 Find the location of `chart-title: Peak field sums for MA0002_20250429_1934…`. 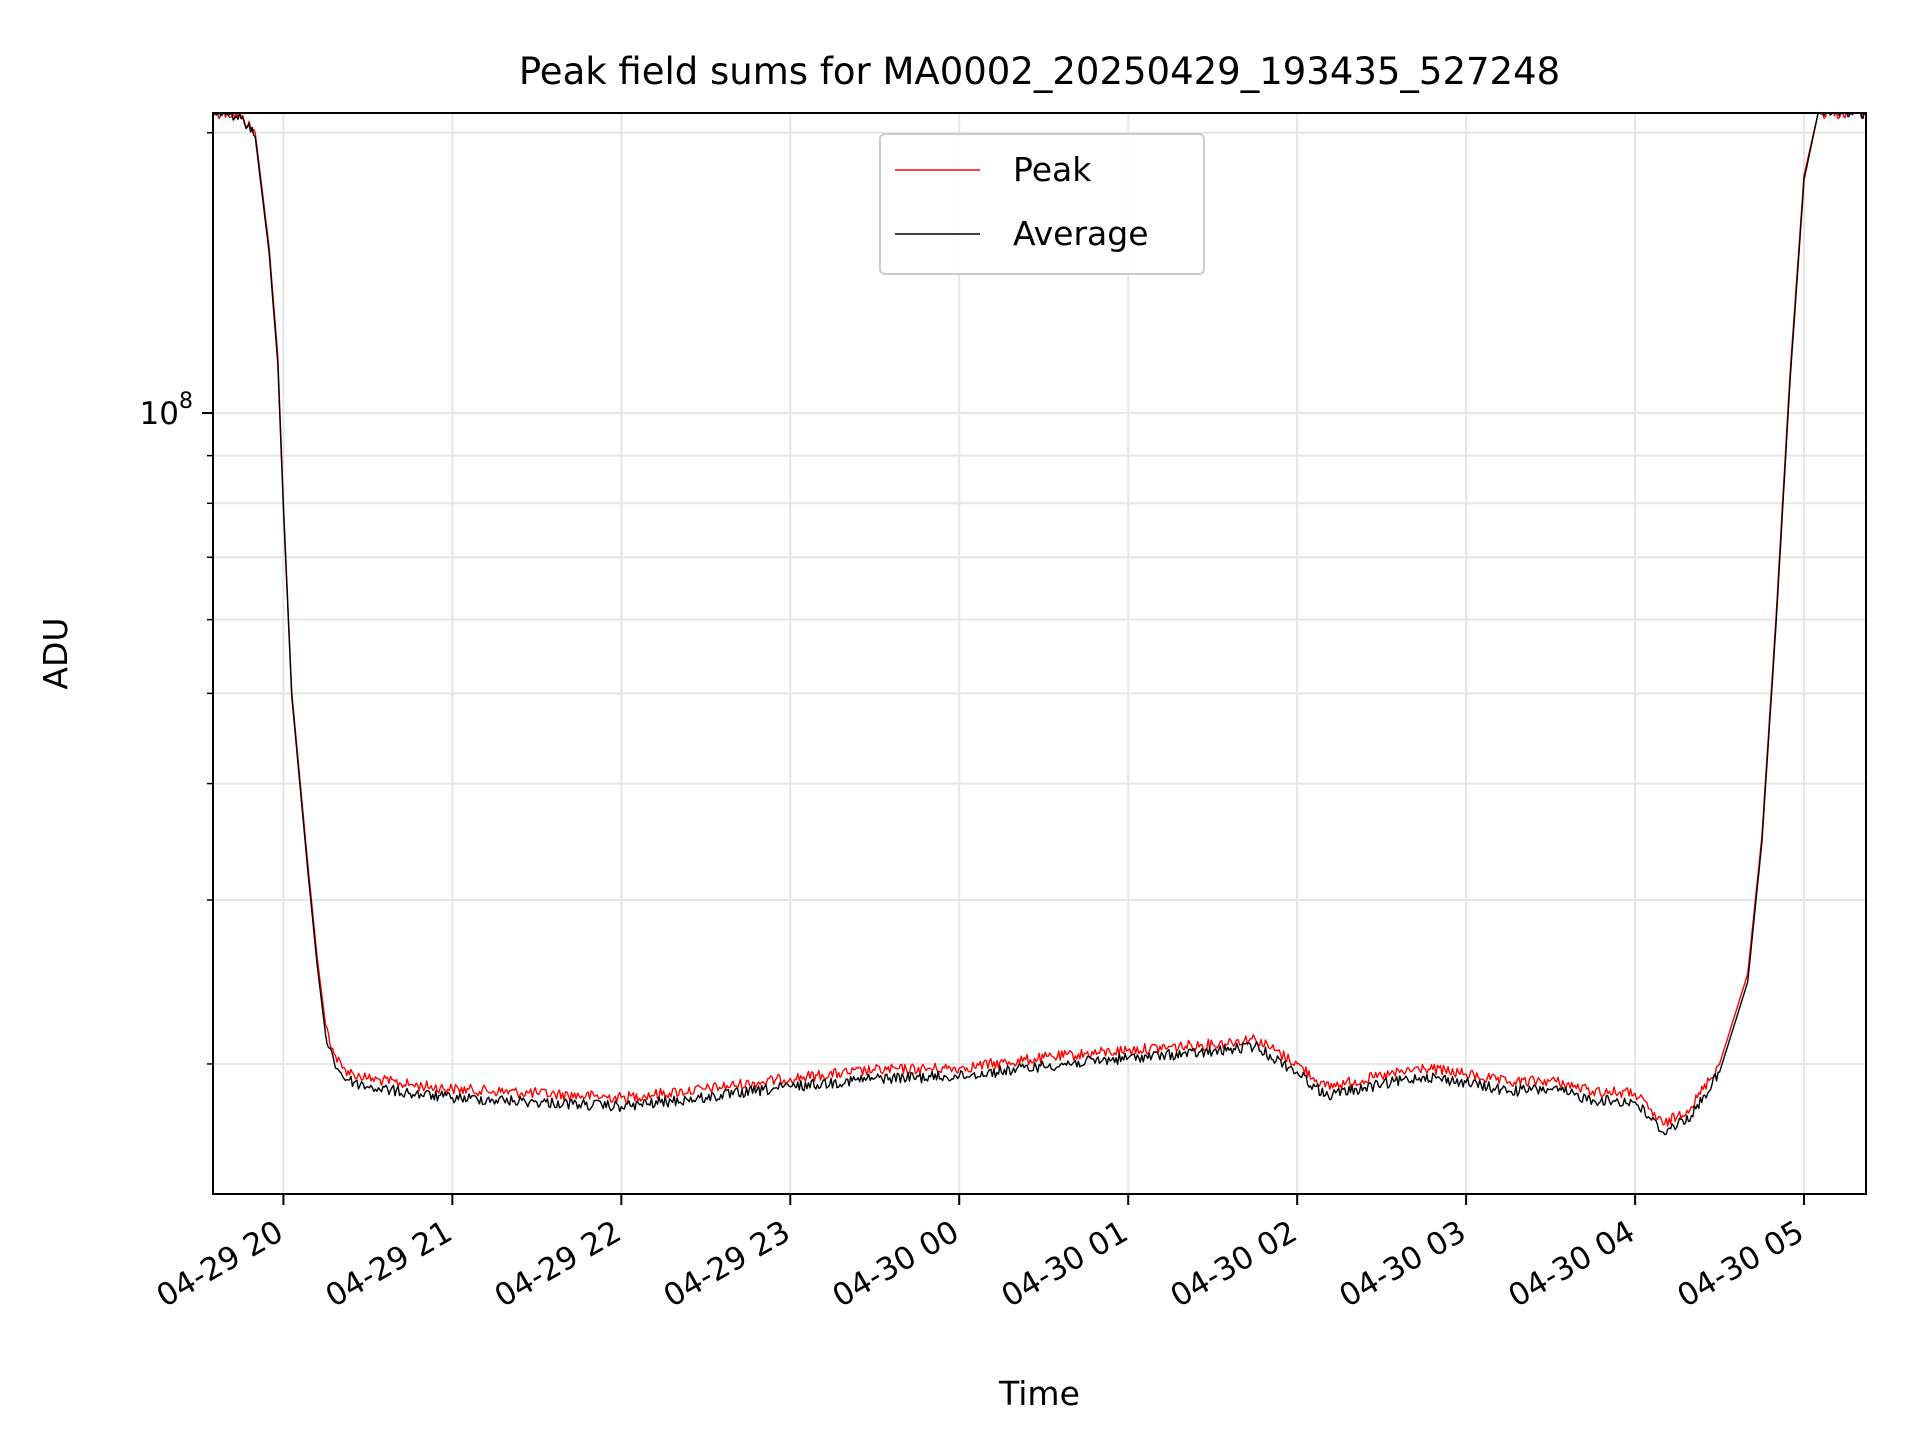

chart-title: Peak field sums for MA0002_20250429_1934… is located at coordinates (1039, 71).